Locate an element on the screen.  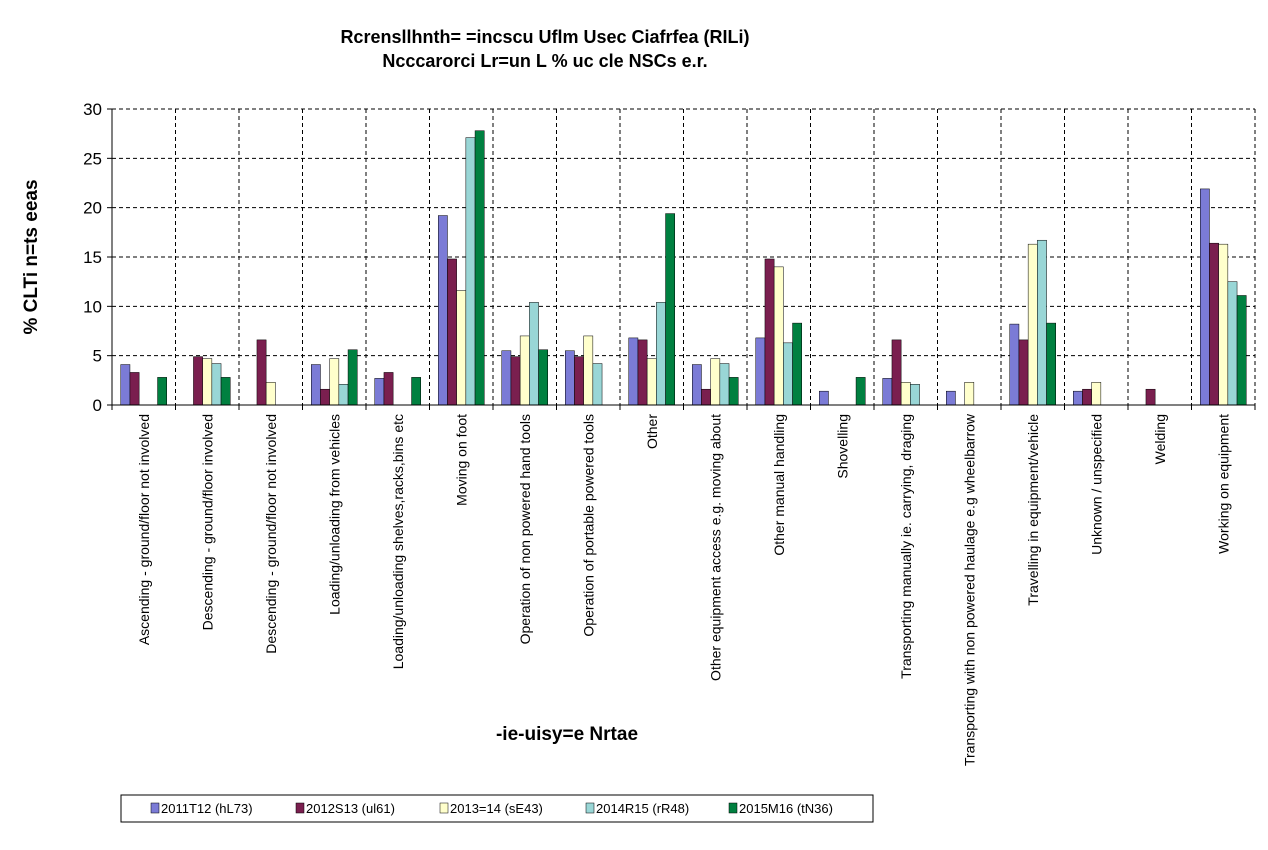
y-axis-title: % CLTi n=ts eeas is located at coordinates (31, 256).